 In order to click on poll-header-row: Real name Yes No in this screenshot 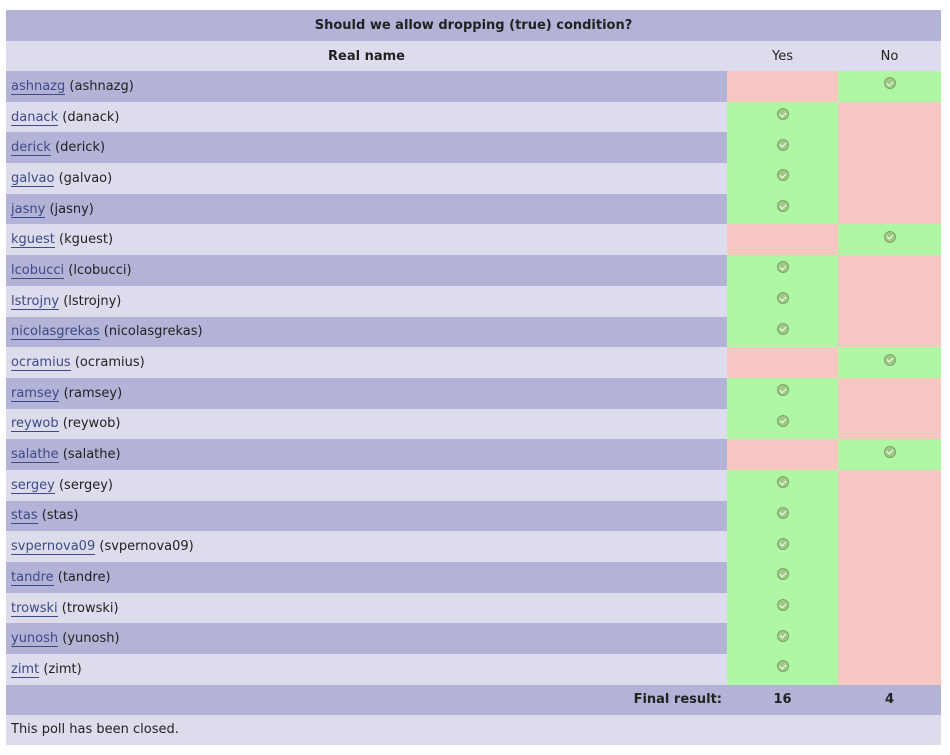, I will do `click(474, 56)`.